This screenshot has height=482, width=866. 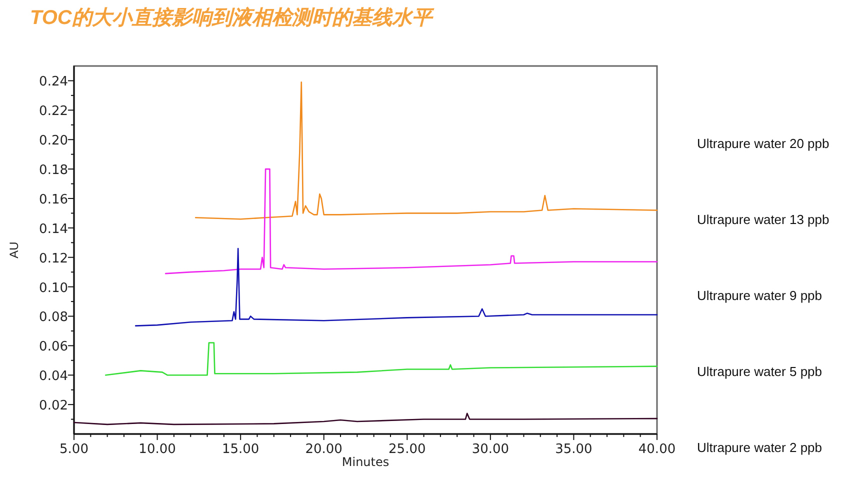 What do you see at coordinates (53, 170) in the screenshot?
I see `y-tick-label: 0.18` at bounding box center [53, 170].